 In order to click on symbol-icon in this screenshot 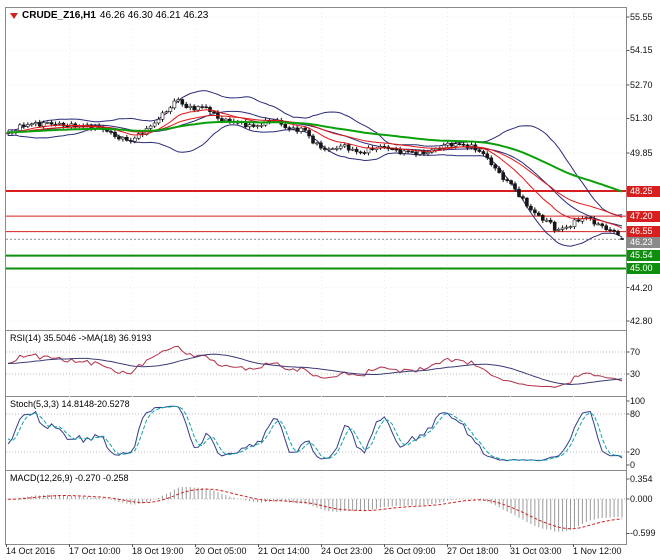, I will do `click(14, 15)`.